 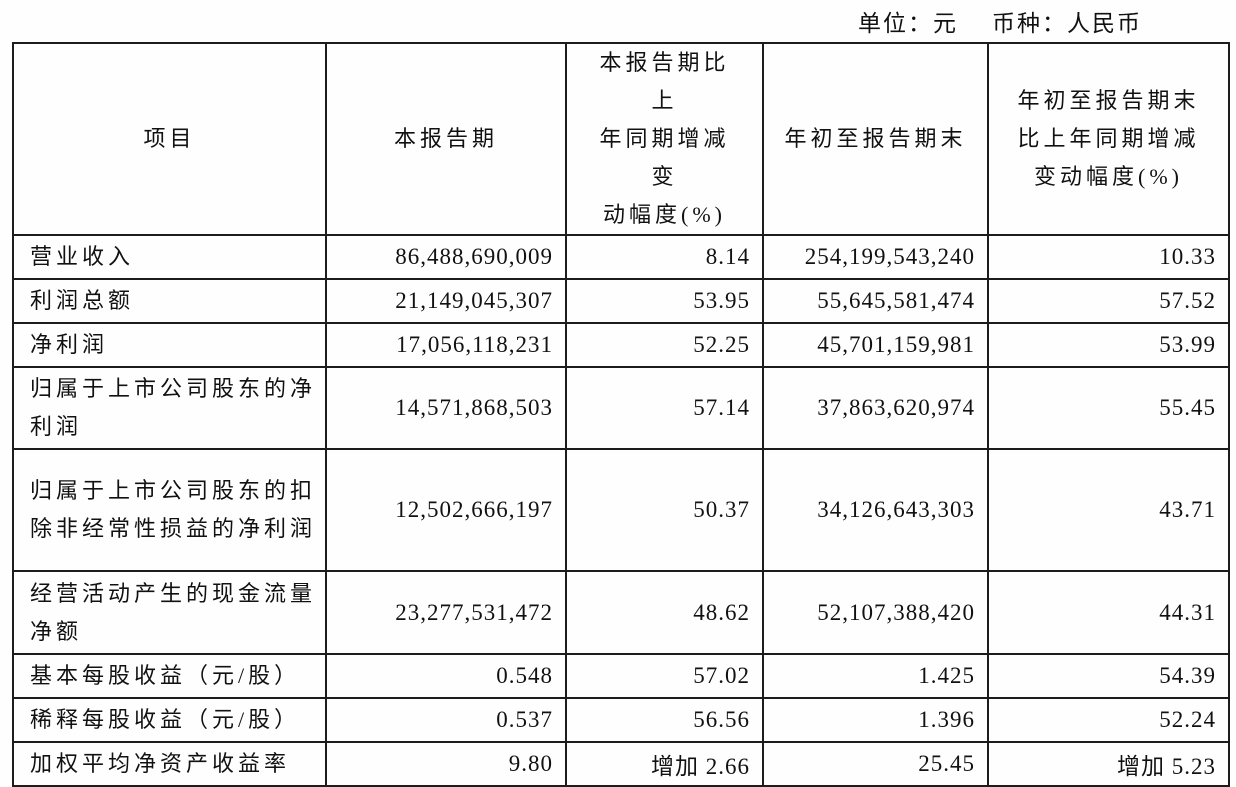 I want to click on cell-item: 营业收入, so click(x=169, y=257).